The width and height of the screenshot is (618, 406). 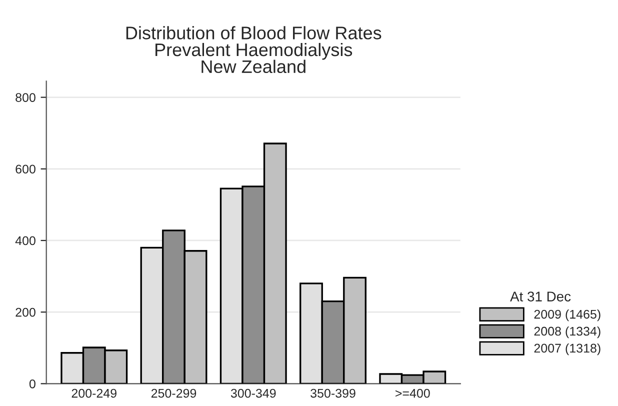 I want to click on x-tick-label: 350-399, so click(x=333, y=393).